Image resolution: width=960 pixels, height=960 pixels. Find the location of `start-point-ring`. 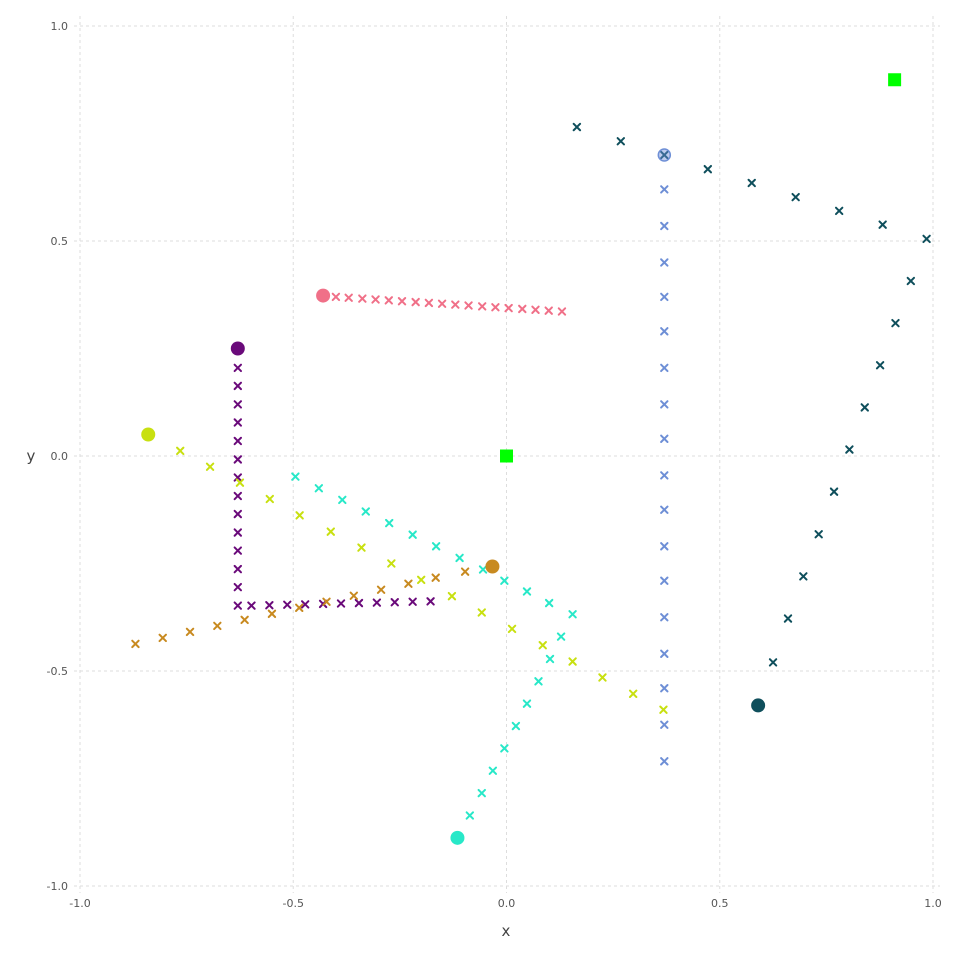

start-point-ring is located at coordinates (664, 155).